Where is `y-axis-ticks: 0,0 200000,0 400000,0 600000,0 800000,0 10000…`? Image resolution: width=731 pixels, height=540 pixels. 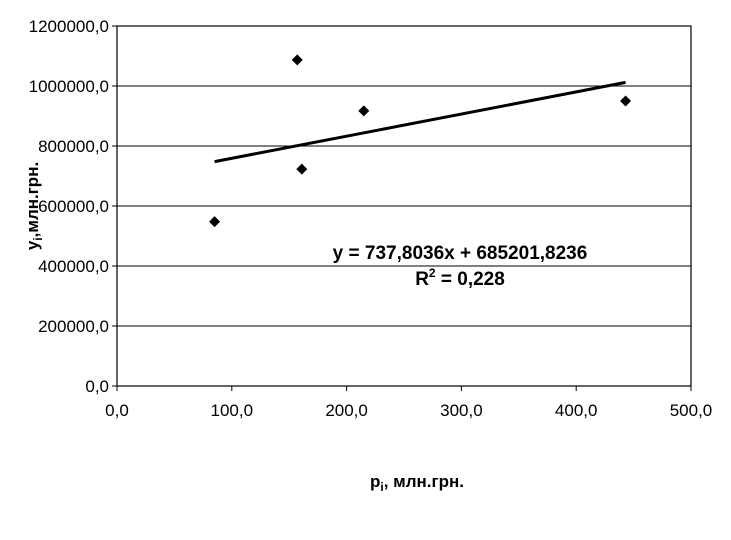 y-axis-ticks: 0,0 200000,0 400000,0 600000,0 800000,0 10000… is located at coordinates (73, 206).